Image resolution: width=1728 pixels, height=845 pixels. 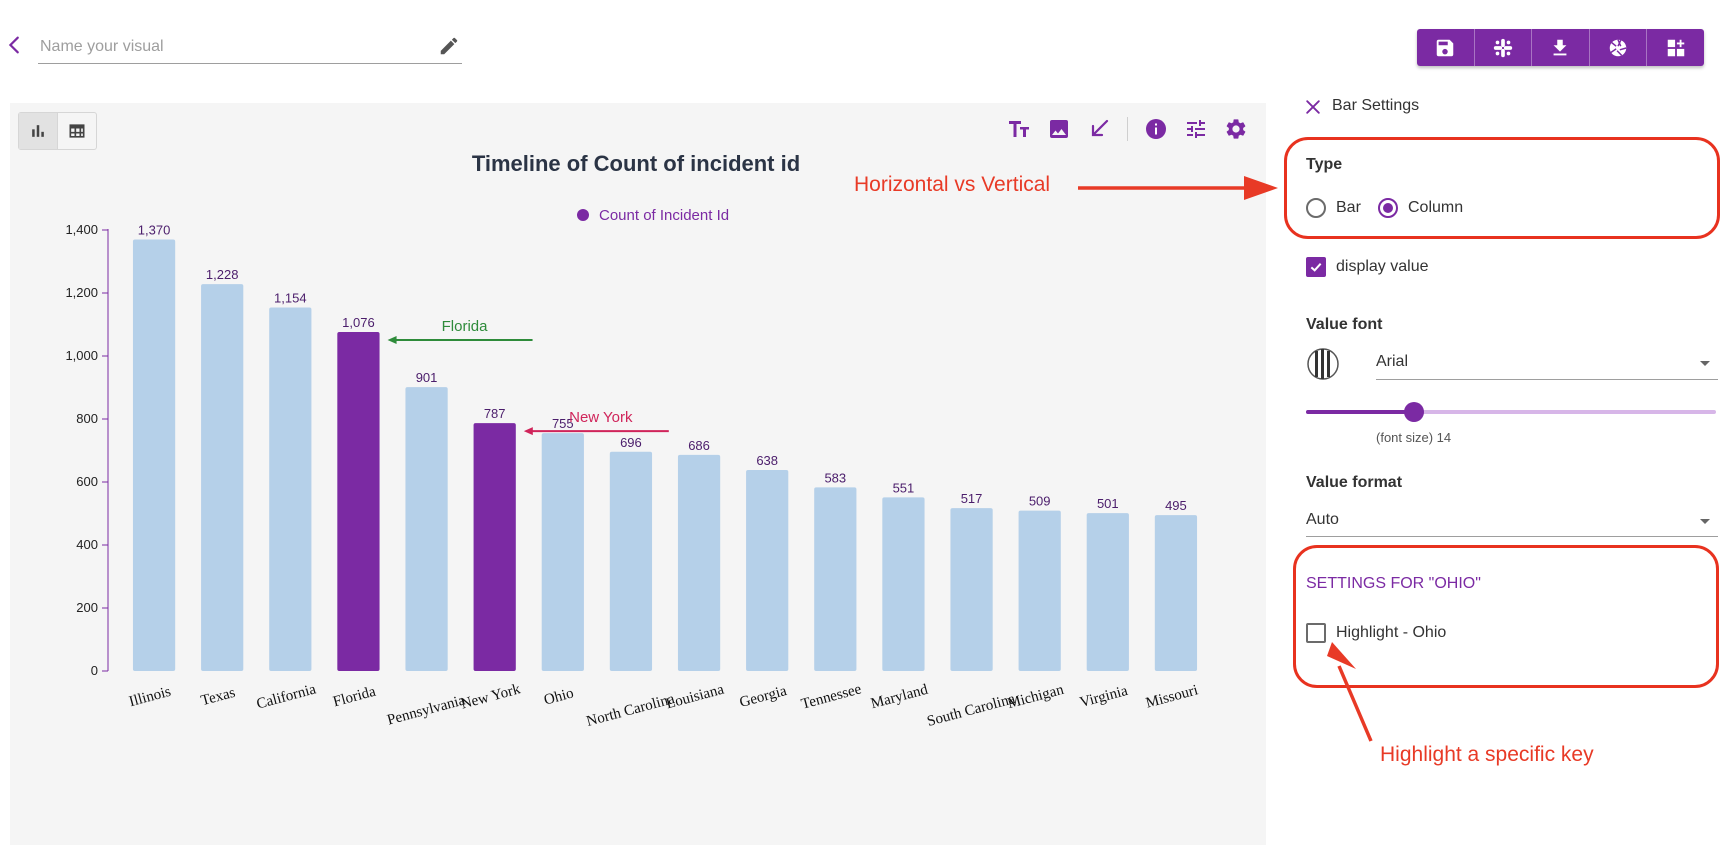 I want to click on highlight-option: Highlight - Ohio, so click(x=1376, y=633).